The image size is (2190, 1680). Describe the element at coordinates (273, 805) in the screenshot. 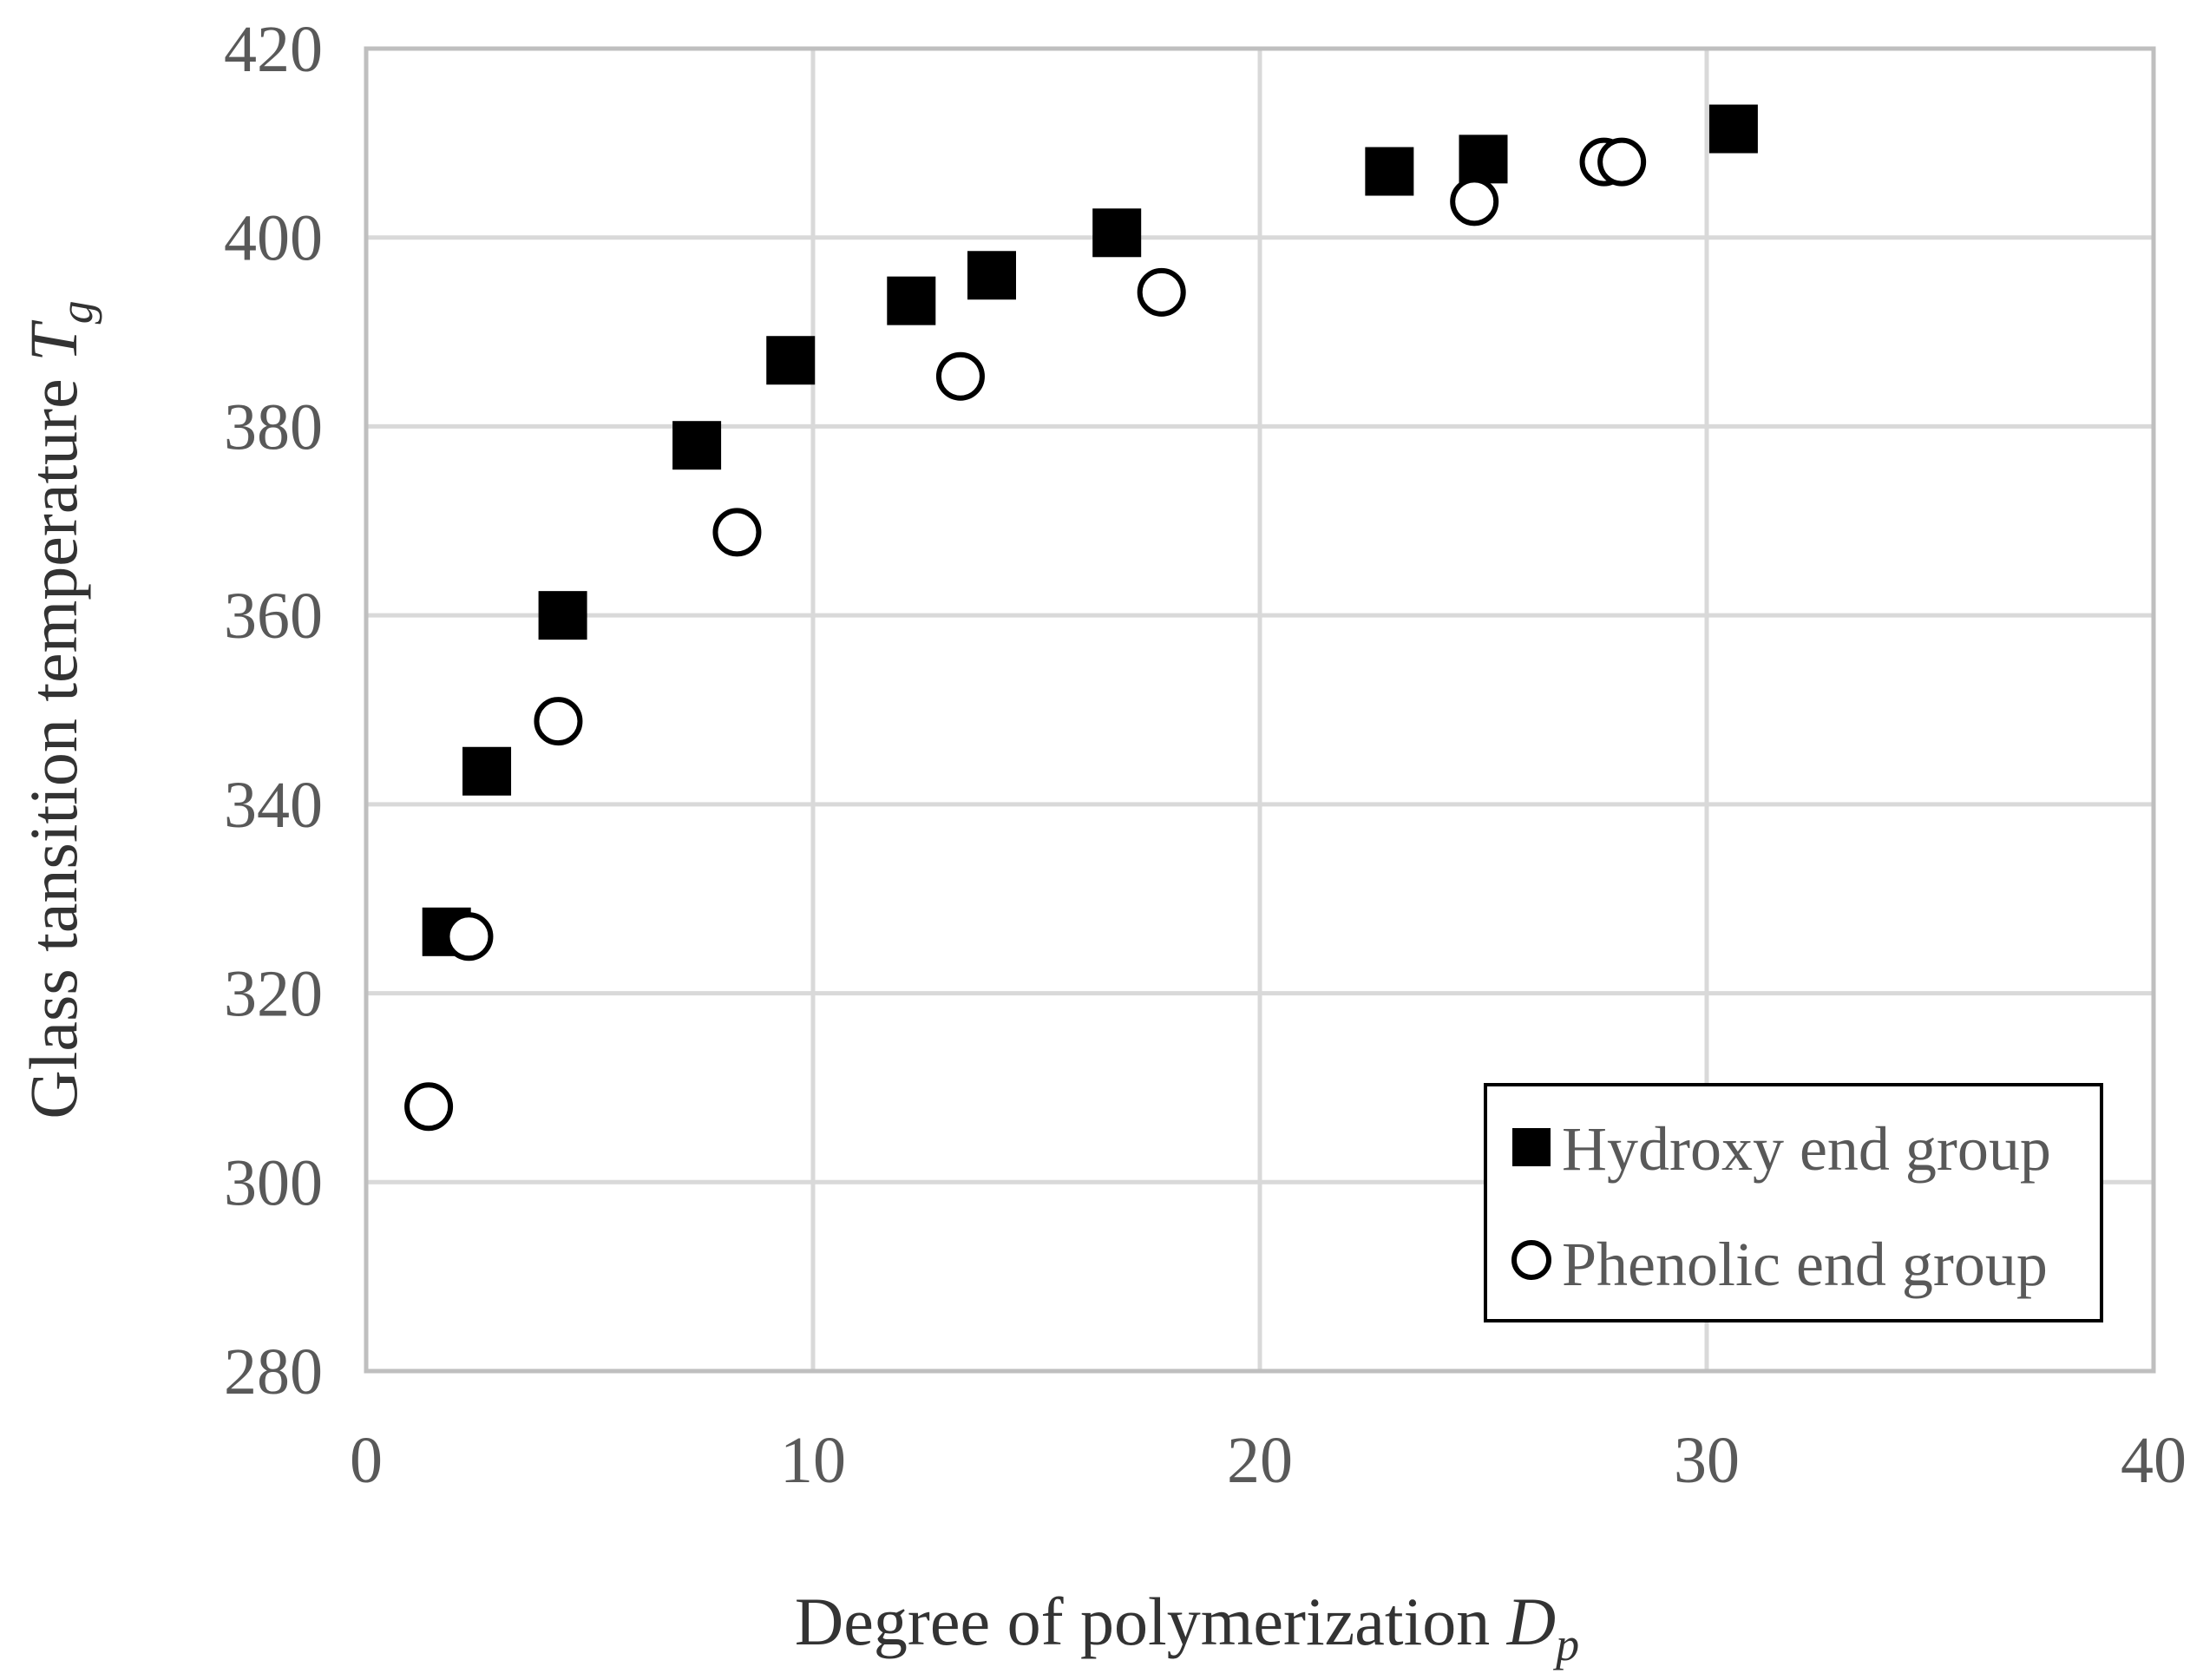

I see `y-tick-label: 340` at that location.